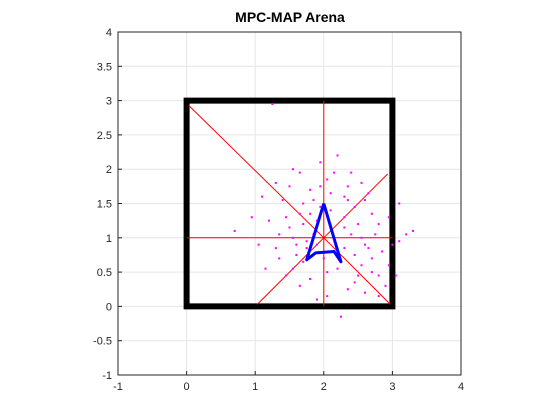 The image size is (560, 420). Describe the element at coordinates (107, 376) in the screenshot. I see `y-tick-label: -1` at that location.